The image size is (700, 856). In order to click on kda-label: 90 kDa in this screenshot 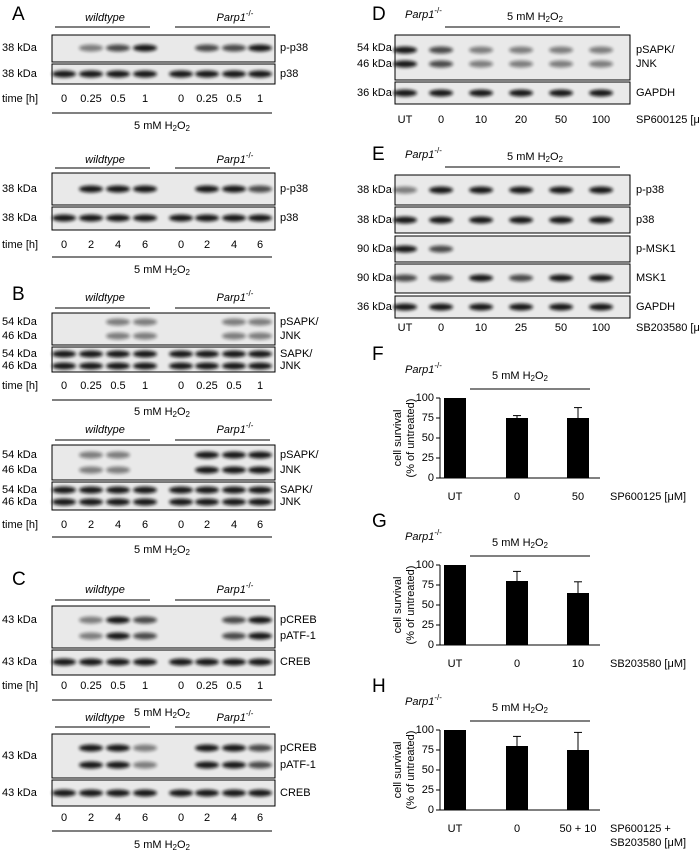, I will do `click(375, 278)`.